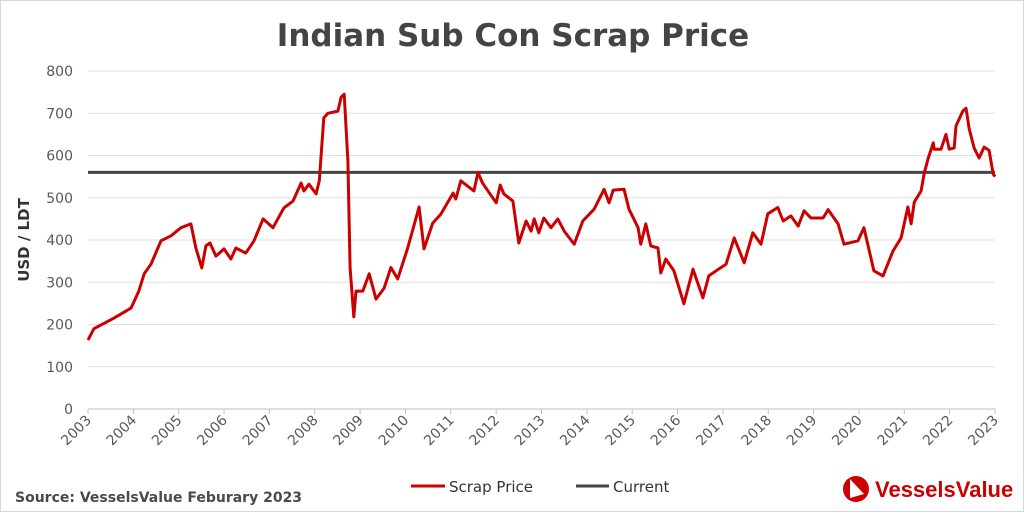 The height and width of the screenshot is (513, 1024). Describe the element at coordinates (540, 487) in the screenshot. I see `legend: Scrap Price Current` at that location.